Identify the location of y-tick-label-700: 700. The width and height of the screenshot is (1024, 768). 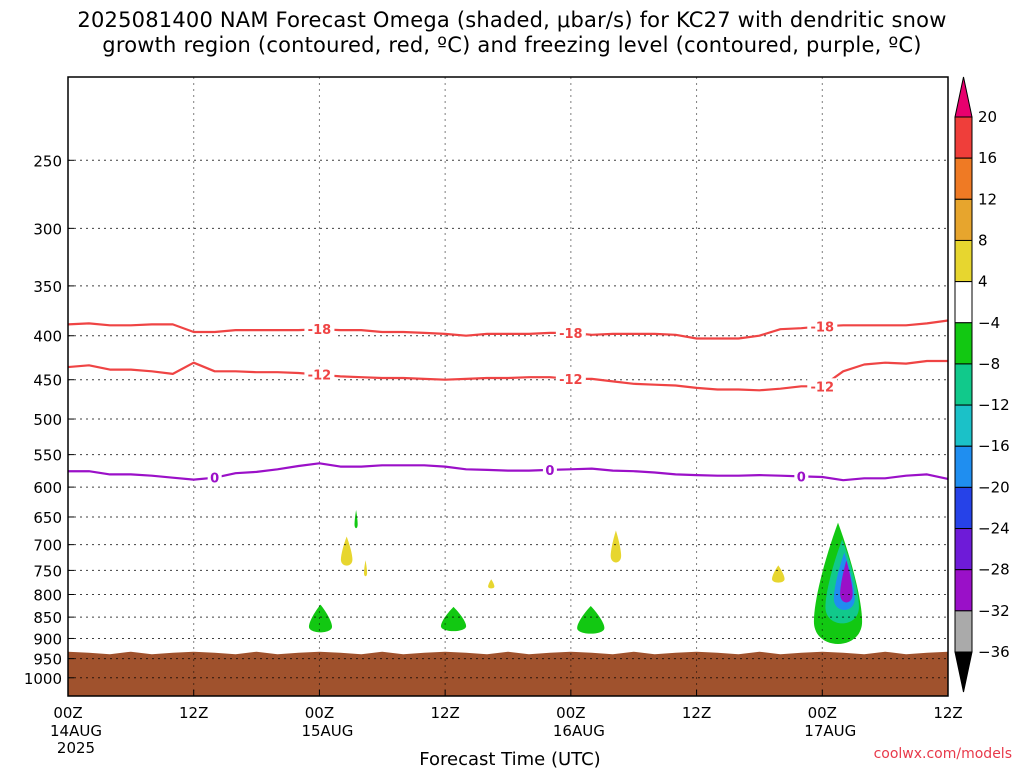
(47, 546).